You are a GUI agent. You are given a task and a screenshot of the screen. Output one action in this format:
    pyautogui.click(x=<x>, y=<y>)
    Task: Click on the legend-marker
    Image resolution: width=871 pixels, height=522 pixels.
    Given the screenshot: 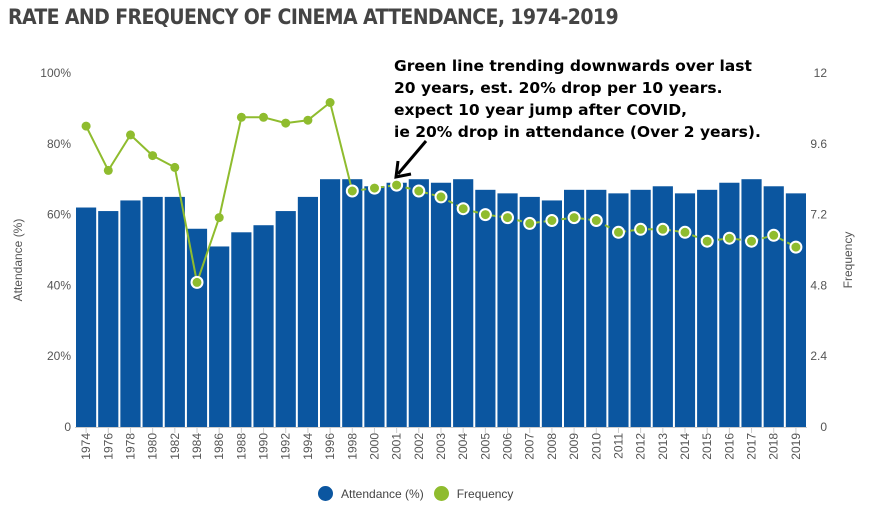 What is the action you would take?
    pyautogui.click(x=325, y=493)
    